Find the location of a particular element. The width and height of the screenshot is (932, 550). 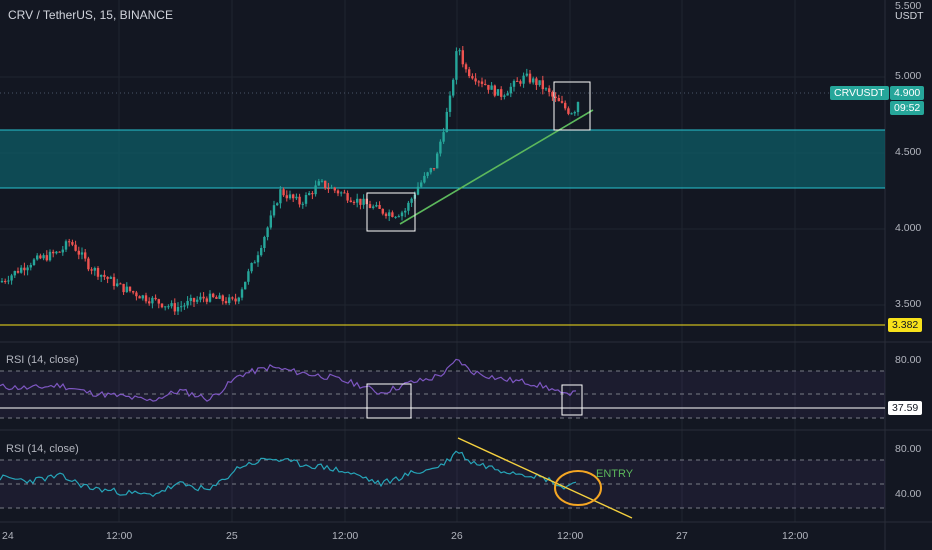

entry-circle is located at coordinates (578, 488).